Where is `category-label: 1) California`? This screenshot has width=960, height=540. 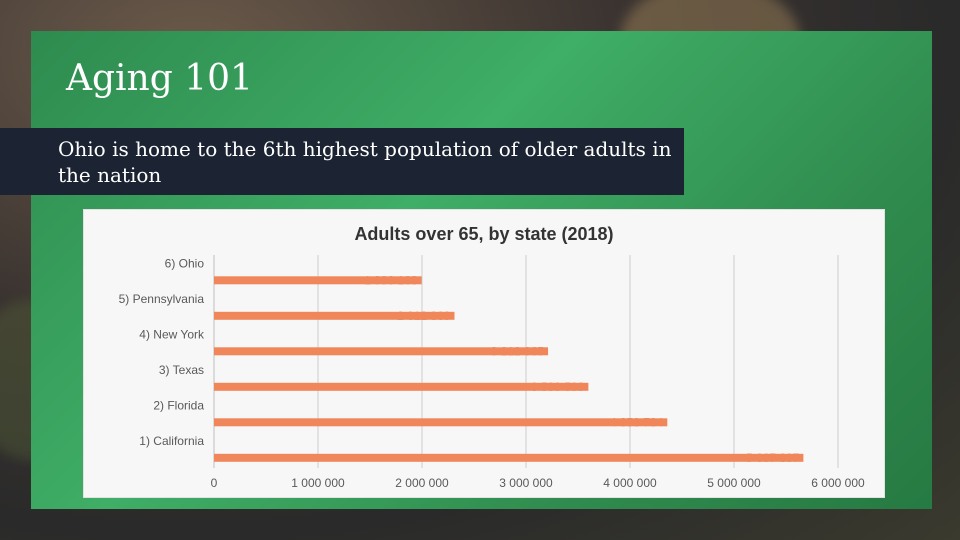 category-label: 1) California is located at coordinates (171, 441).